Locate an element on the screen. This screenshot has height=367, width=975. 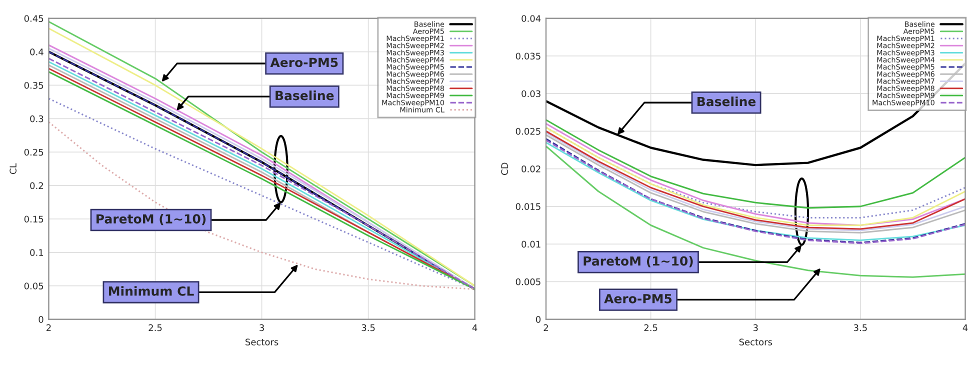
y-tick-label: 0.35 is located at coordinates (34, 85).